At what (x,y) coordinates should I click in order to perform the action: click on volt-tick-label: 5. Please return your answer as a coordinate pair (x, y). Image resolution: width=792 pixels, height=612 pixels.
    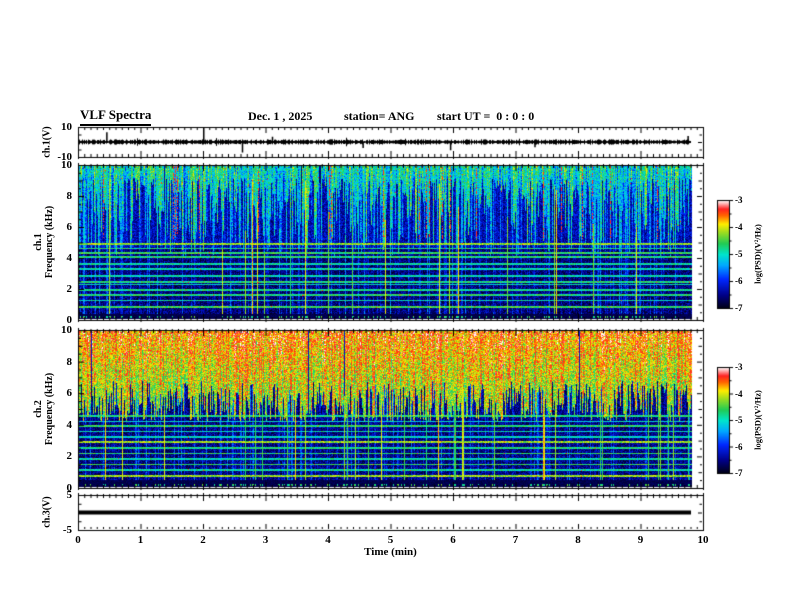
    Looking at the image, I should click on (69, 495).